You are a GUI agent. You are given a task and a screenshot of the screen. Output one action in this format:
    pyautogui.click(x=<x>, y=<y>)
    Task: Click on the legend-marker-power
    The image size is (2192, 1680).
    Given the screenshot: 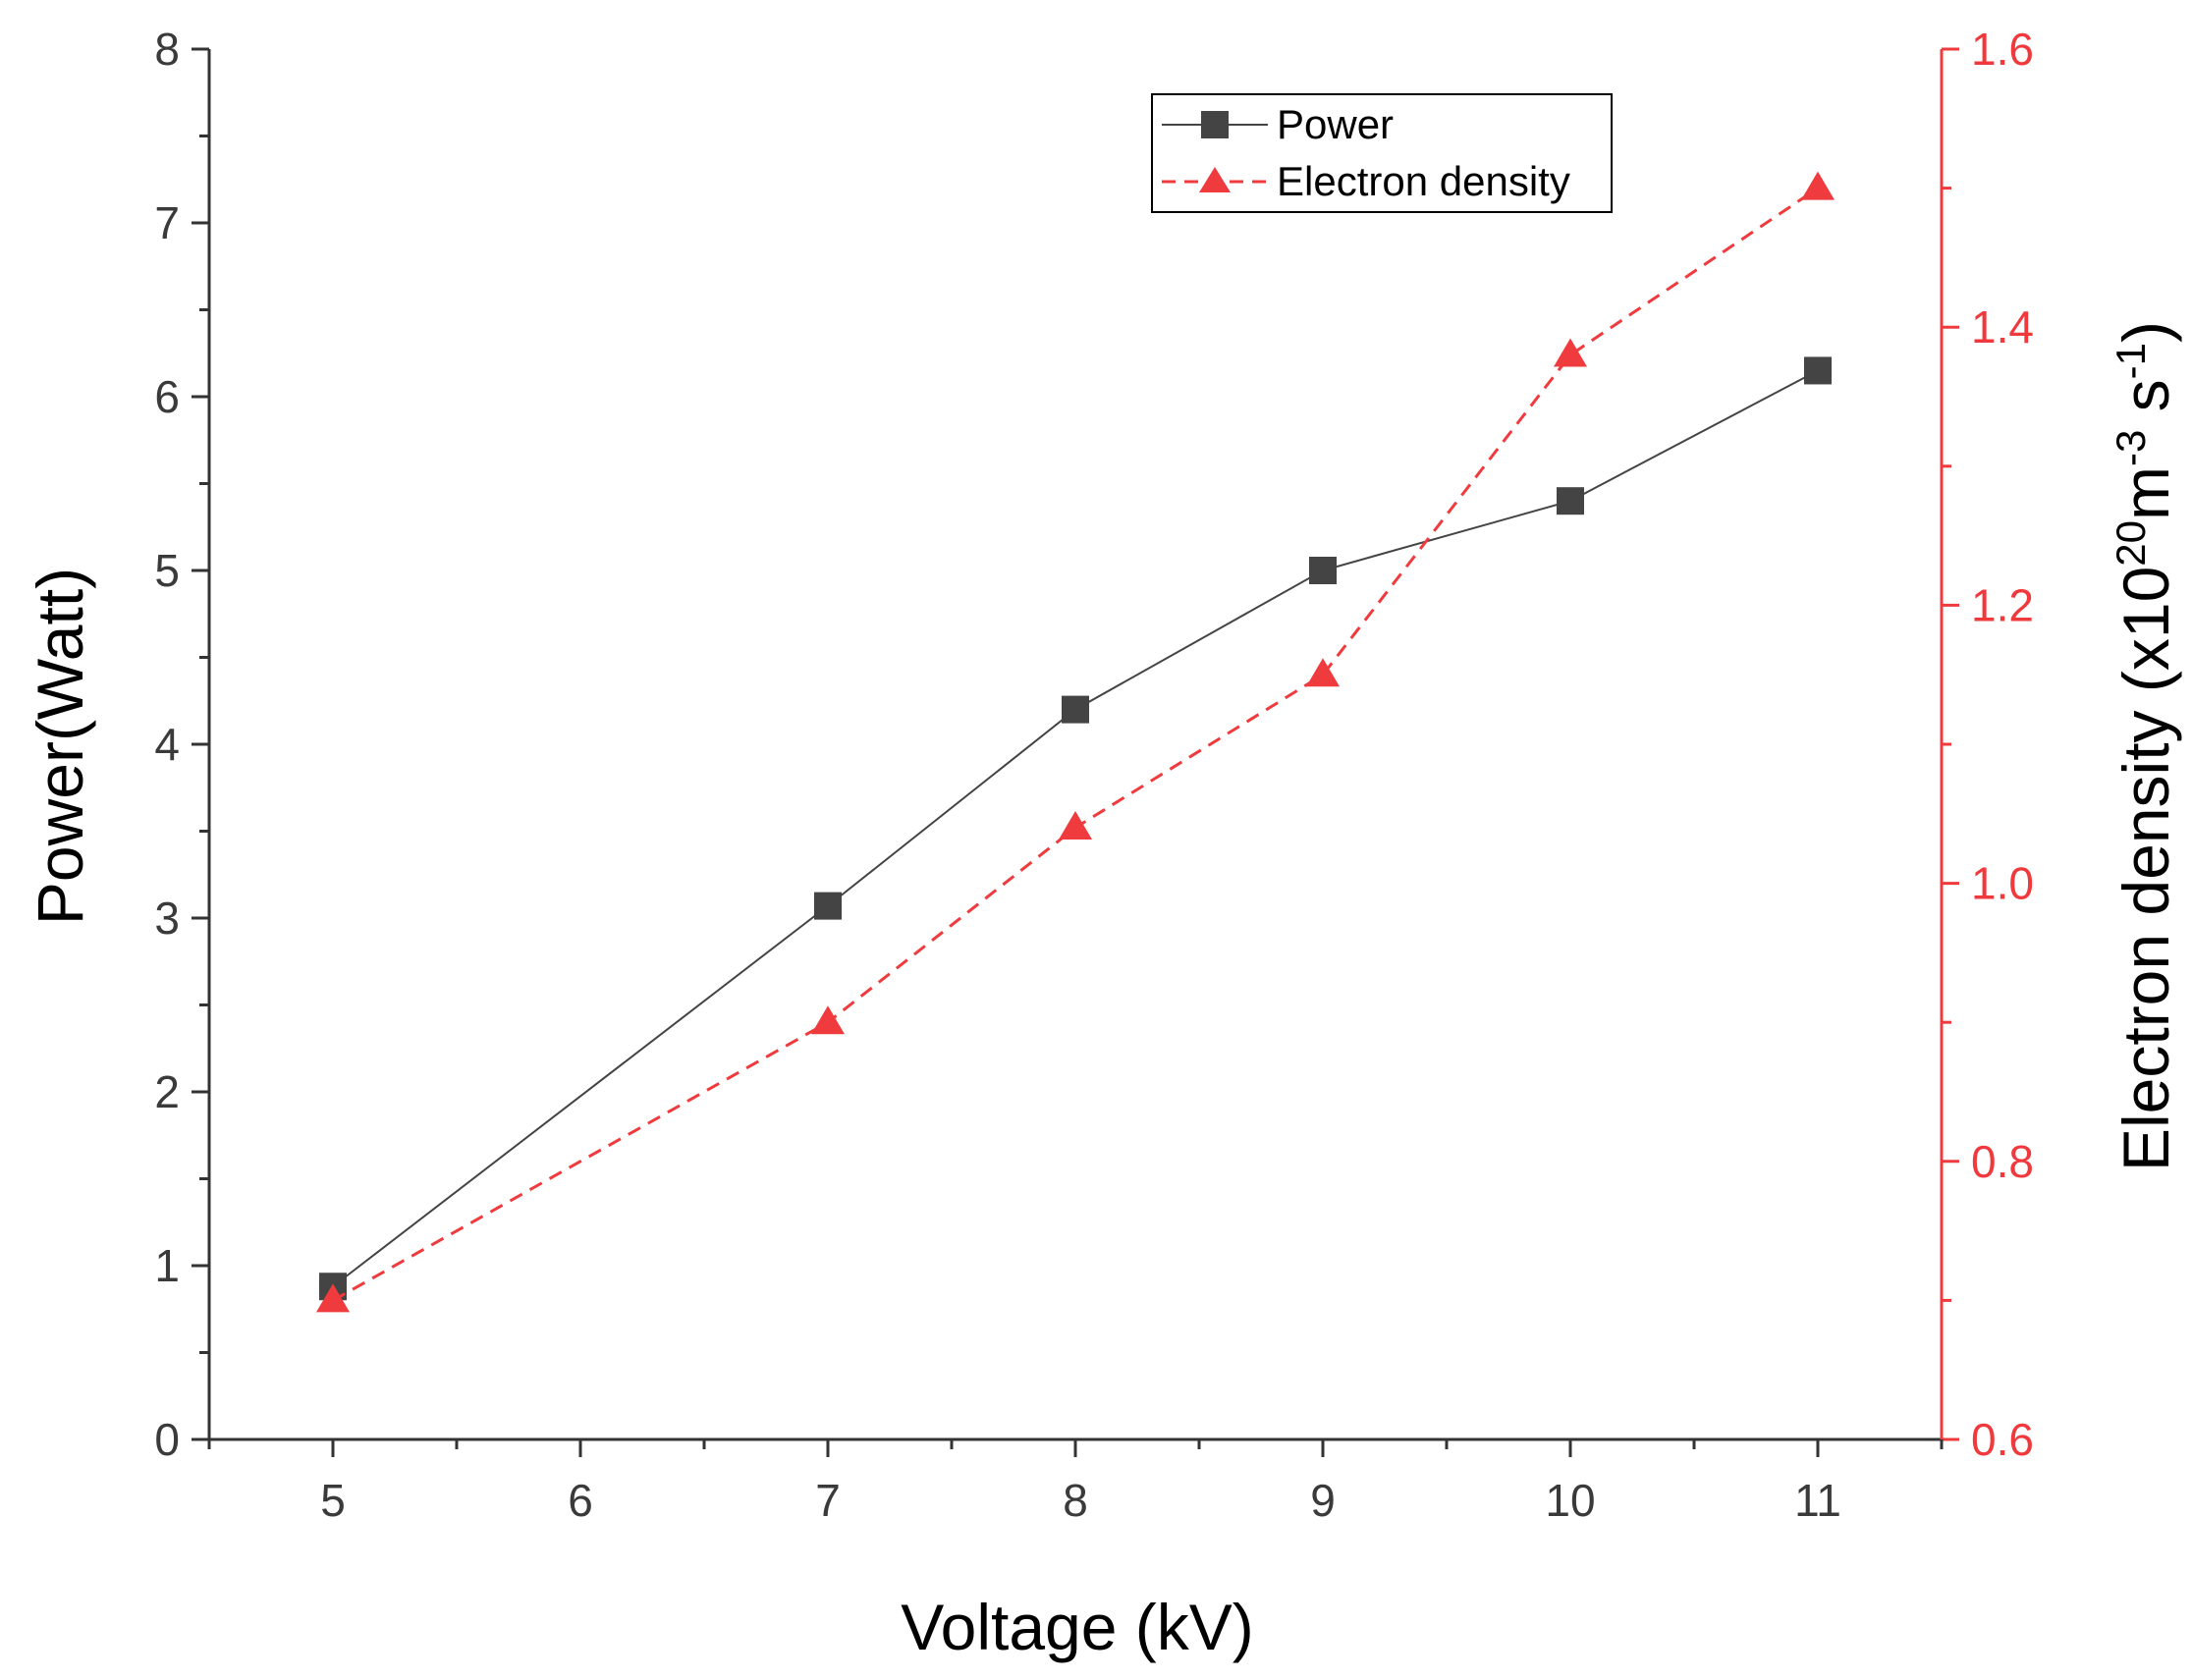 What is the action you would take?
    pyautogui.click(x=1215, y=124)
    